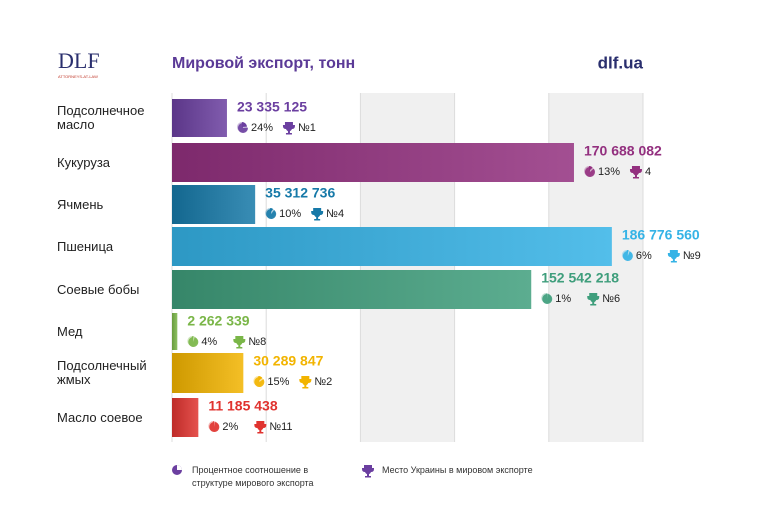 The width and height of the screenshot is (768, 524). What do you see at coordinates (290, 214) in the screenshot?
I see `share-label: 10%` at bounding box center [290, 214].